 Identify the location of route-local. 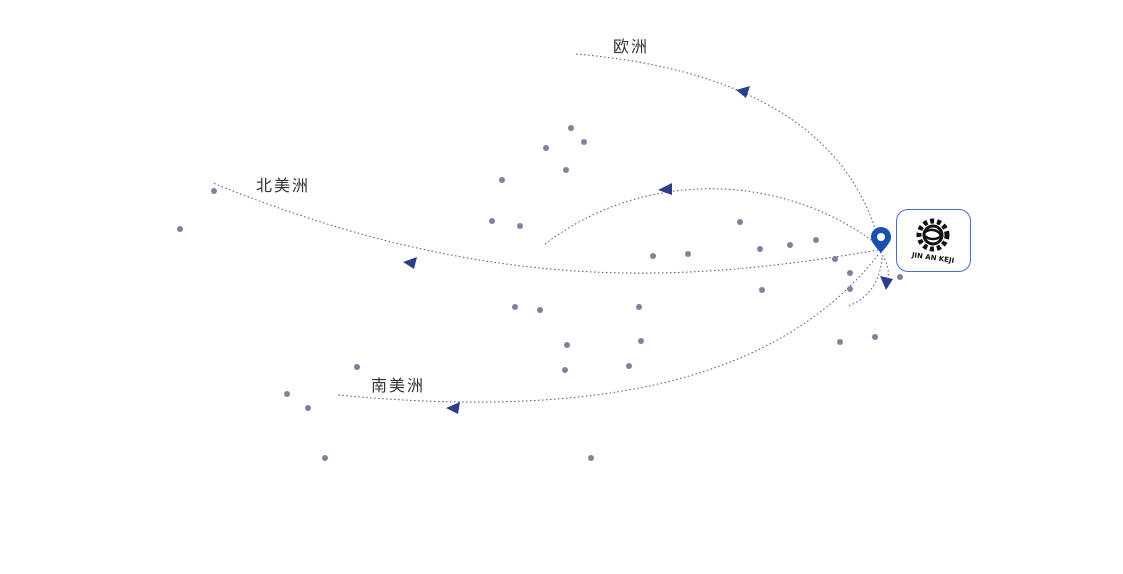
(884, 267).